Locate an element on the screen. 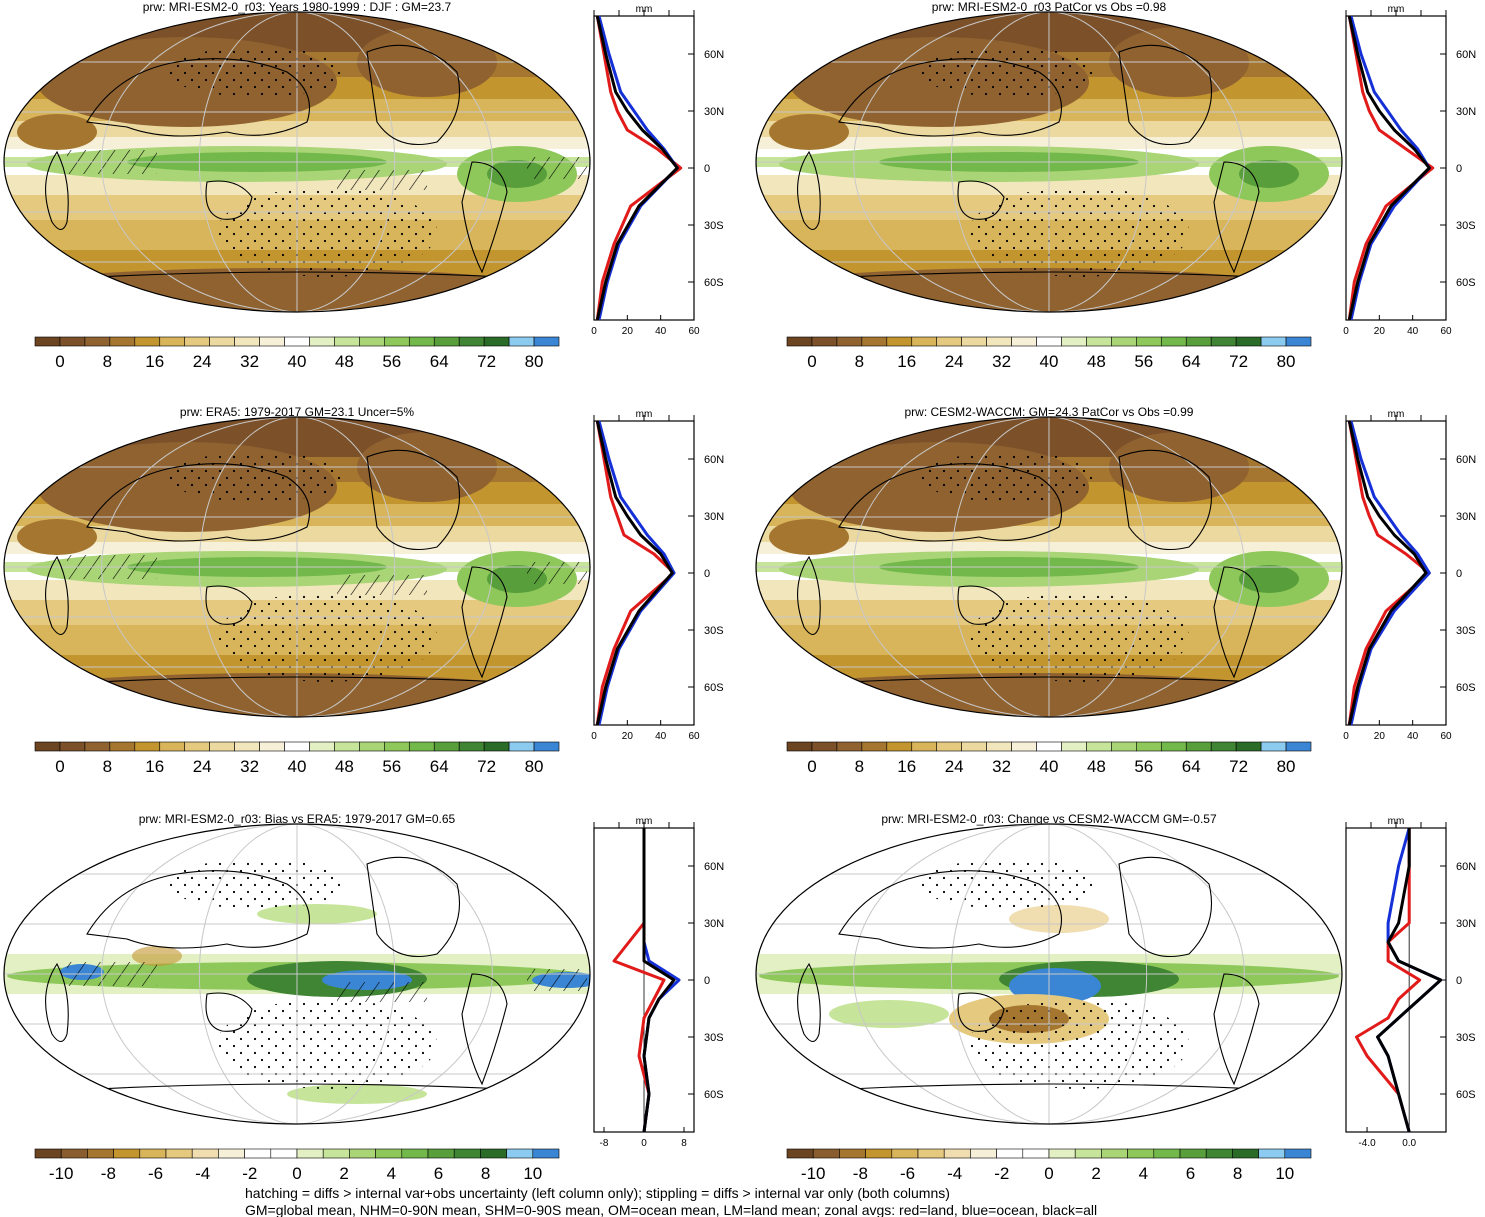  colorbar-label: 48 is located at coordinates (1096, 766).